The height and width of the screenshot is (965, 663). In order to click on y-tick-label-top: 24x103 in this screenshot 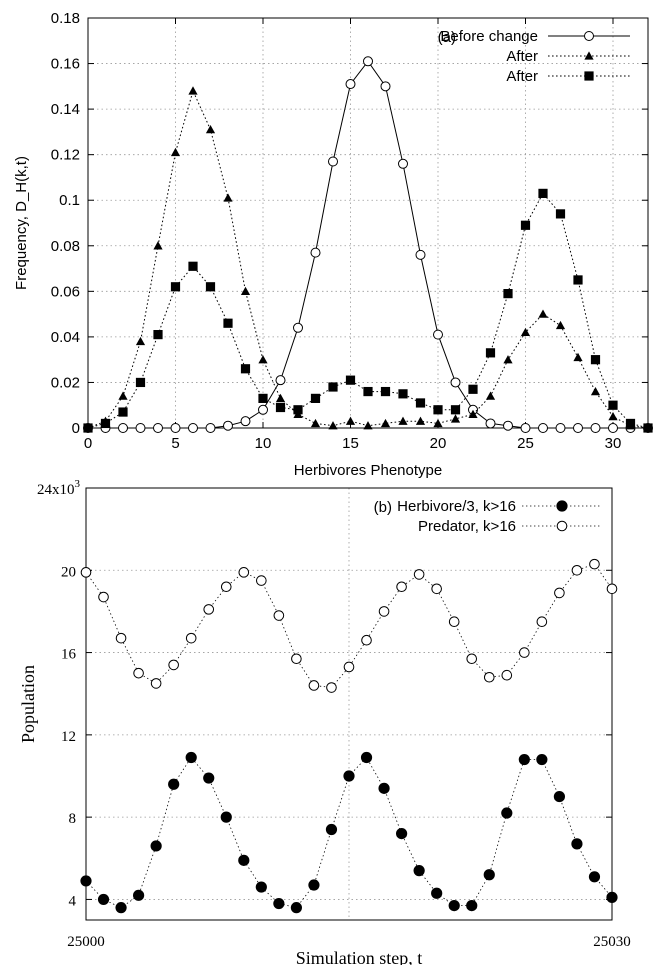, I will do `click(59, 489)`.